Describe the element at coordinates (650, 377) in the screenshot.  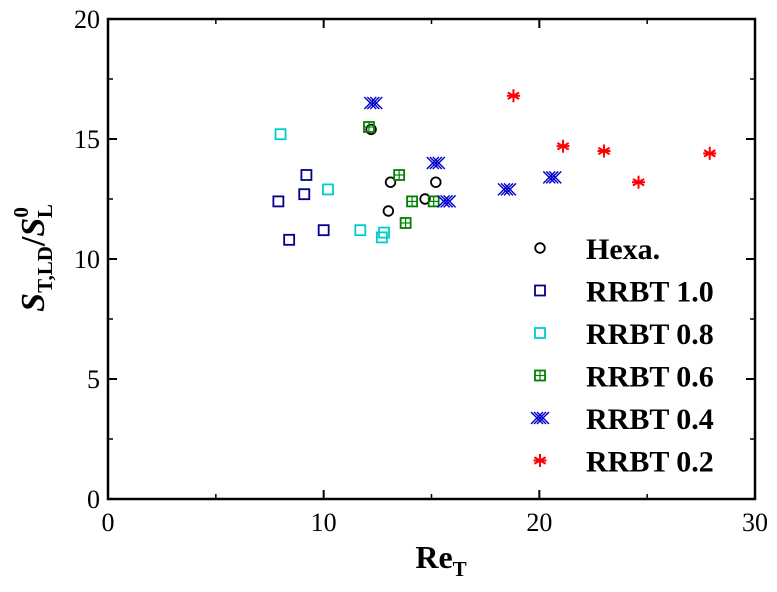
I see `legend-label-3: RRBT 0.6` at that location.